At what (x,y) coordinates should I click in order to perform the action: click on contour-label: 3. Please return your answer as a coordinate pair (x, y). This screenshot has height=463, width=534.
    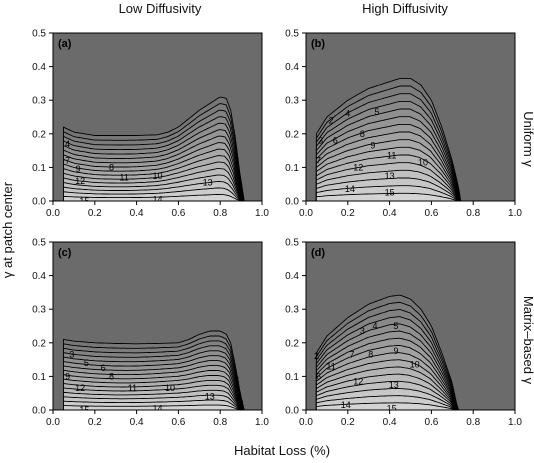
    Looking at the image, I should click on (71, 355).